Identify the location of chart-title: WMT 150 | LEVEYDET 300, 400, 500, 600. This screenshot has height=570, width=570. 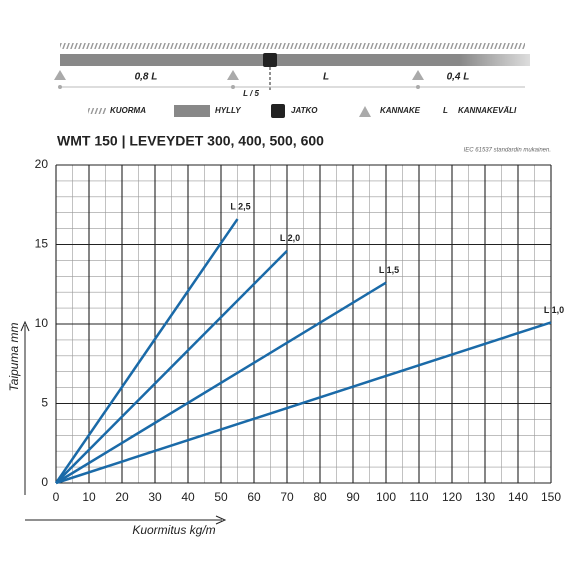
(190, 141).